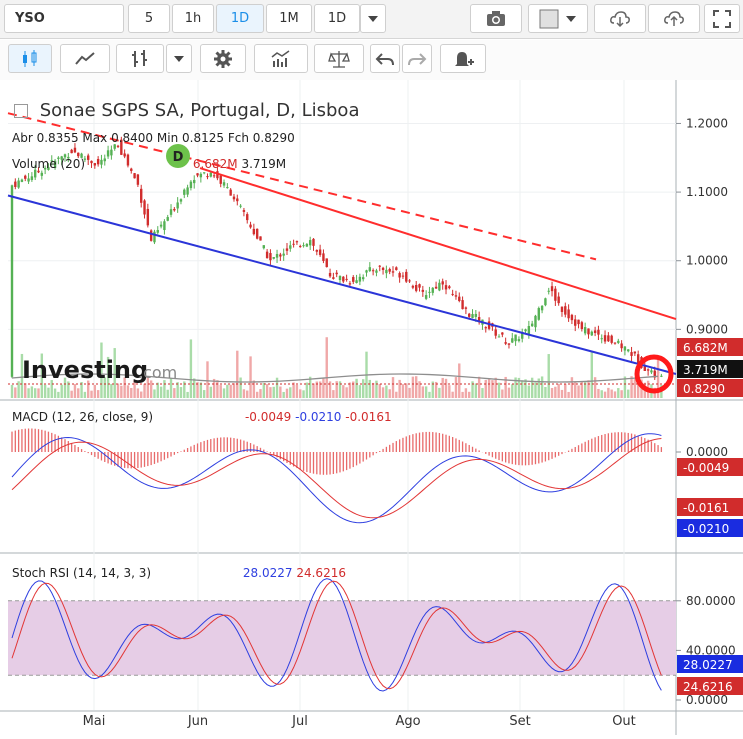 This screenshot has width=743, height=739. What do you see at coordinates (674, 18) in the screenshot?
I see `cloud-upload-button` at bounding box center [674, 18].